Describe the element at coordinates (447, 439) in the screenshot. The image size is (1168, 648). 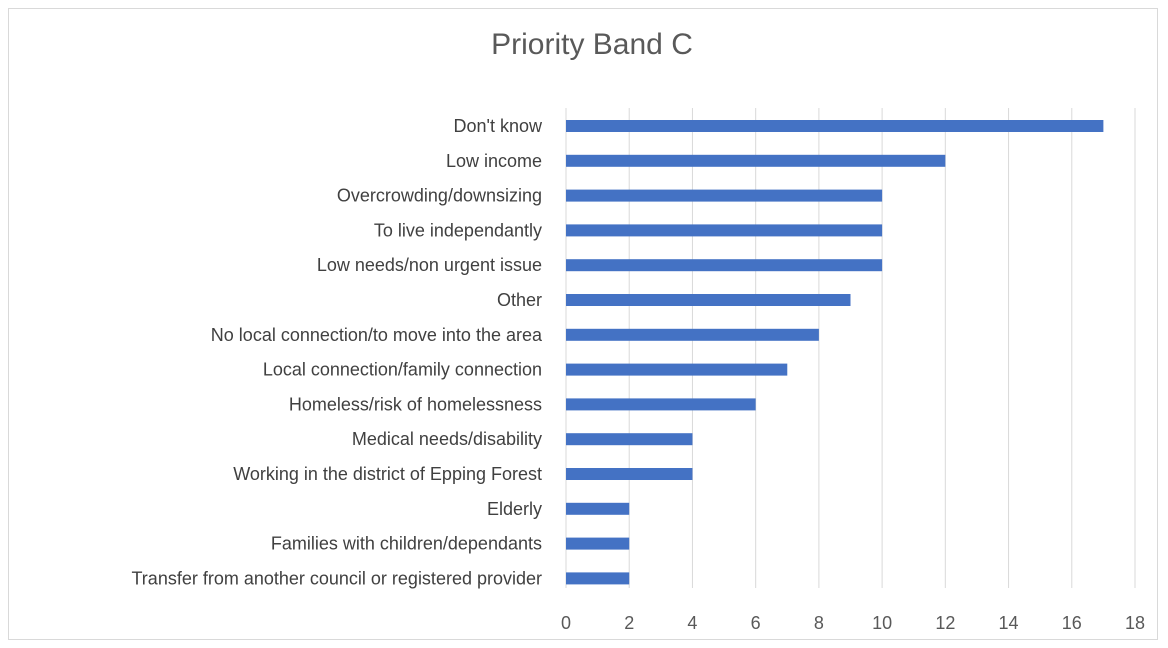
I see `category-label: Medical needs/disability` at that location.